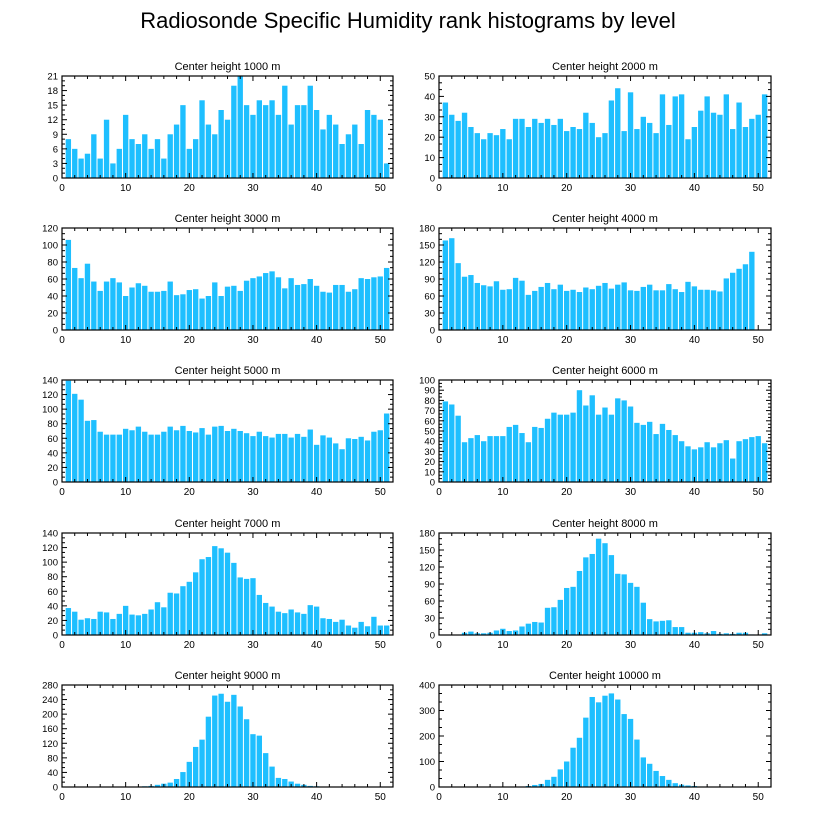 The height and width of the screenshot is (824, 816). What do you see at coordinates (427, 711) in the screenshot?
I see `y-tick-label: 300` at bounding box center [427, 711].